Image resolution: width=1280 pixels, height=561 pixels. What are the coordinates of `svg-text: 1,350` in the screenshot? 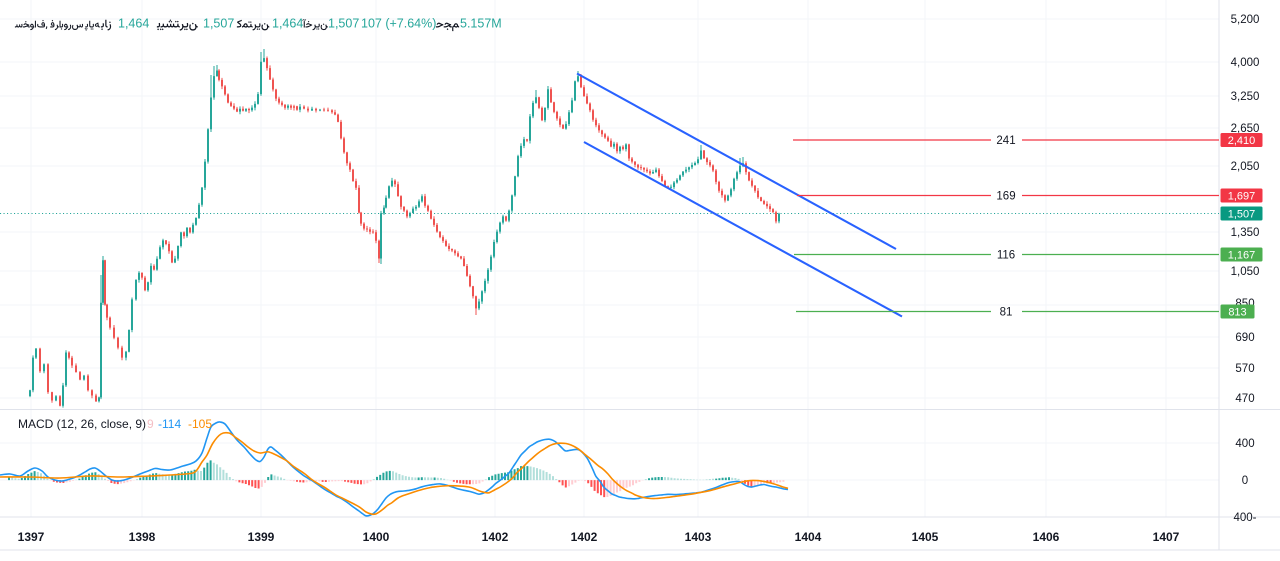 It's located at (1245, 233).